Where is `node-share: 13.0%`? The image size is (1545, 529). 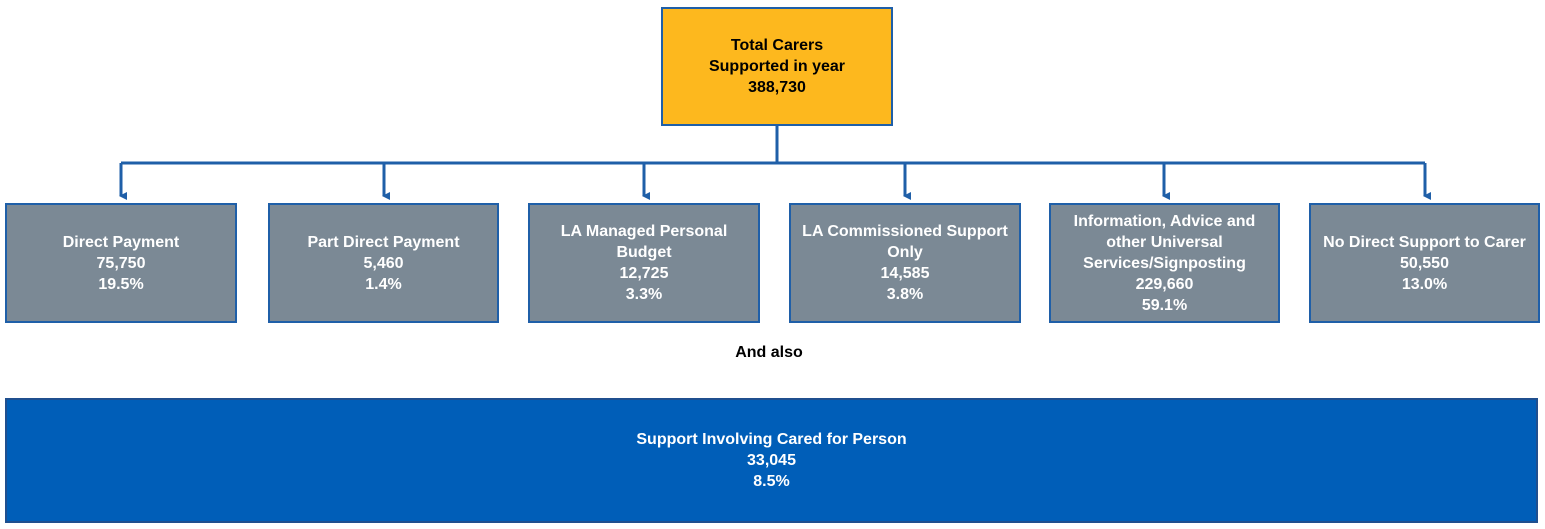 node-share: 13.0% is located at coordinates (1424, 284).